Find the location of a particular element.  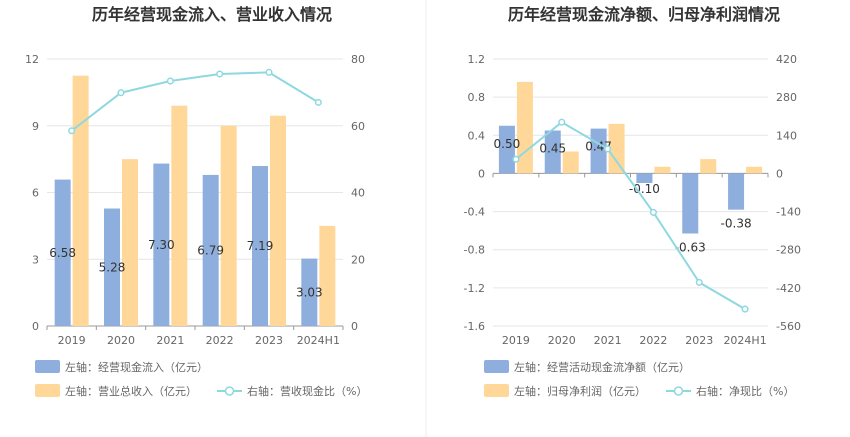

right-axis-tick-label: 420 is located at coordinates (786, 59).